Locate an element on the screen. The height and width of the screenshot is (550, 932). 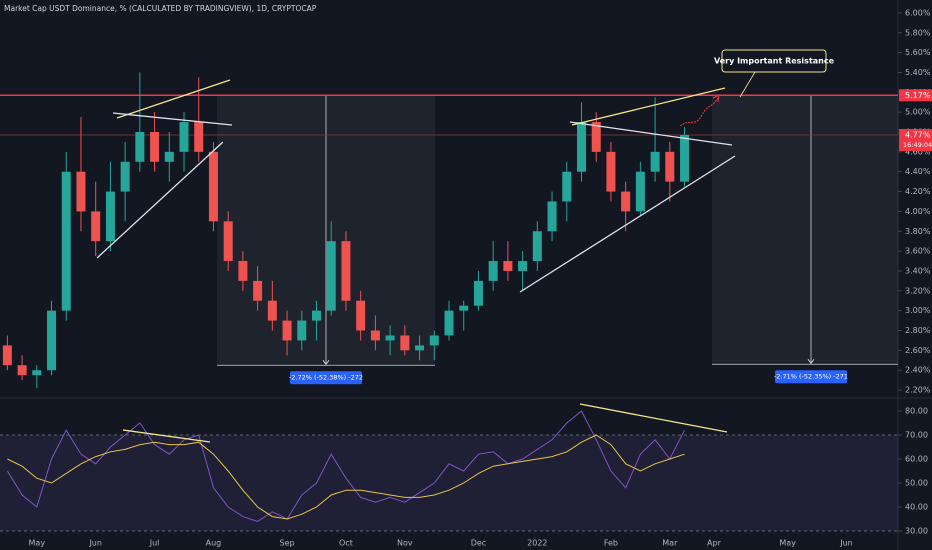
measure-label: -2.72% (-52.38%) -272 is located at coordinates (326, 378).